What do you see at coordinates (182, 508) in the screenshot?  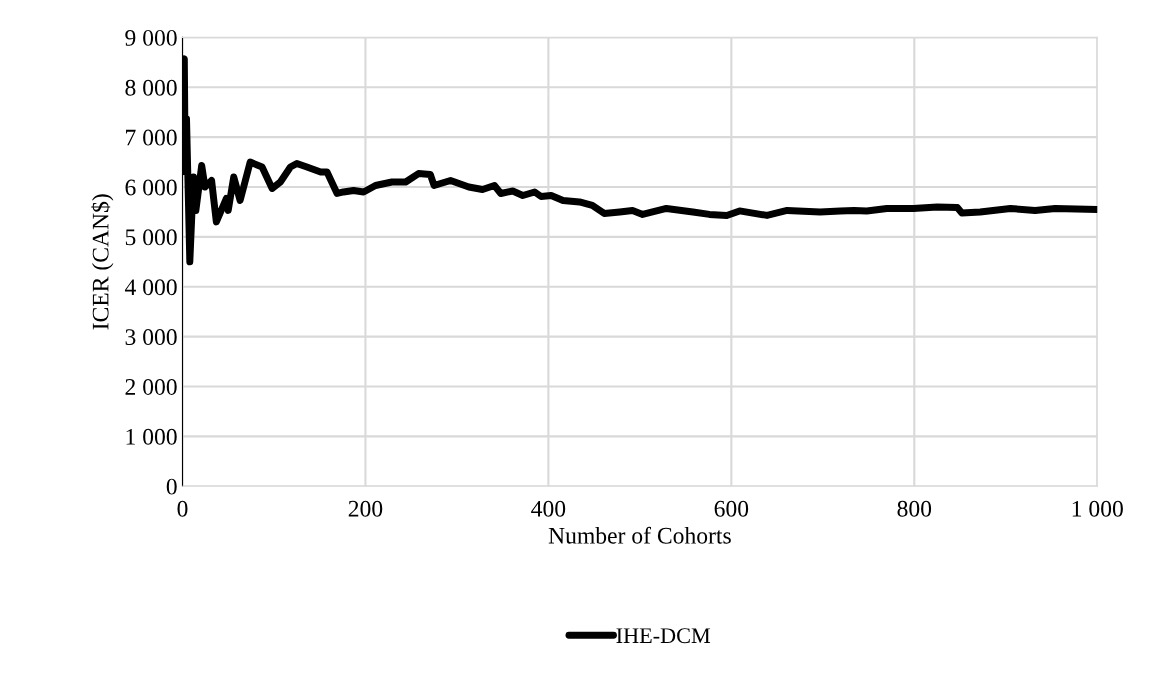 I see `x-tick-label: 0` at bounding box center [182, 508].